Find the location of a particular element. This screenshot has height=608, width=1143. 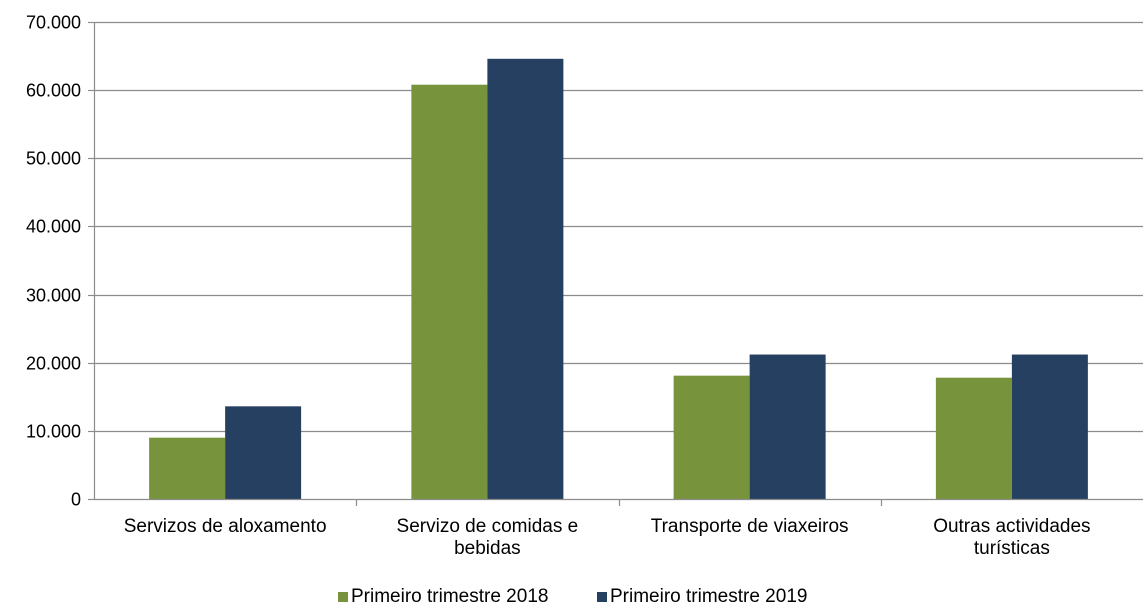

x-category-label: Servizo de comidas e bebidas is located at coordinates (488, 537).